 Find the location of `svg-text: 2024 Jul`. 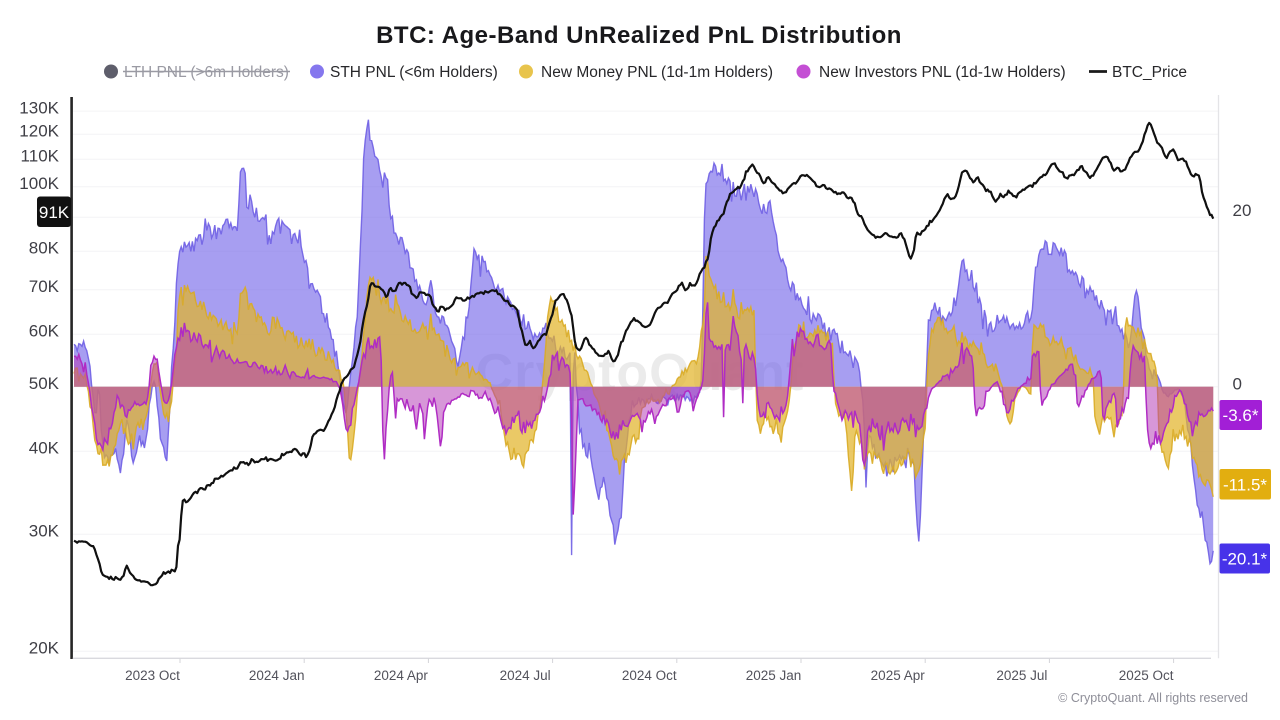

svg-text: 2024 Jul is located at coordinates (525, 675).